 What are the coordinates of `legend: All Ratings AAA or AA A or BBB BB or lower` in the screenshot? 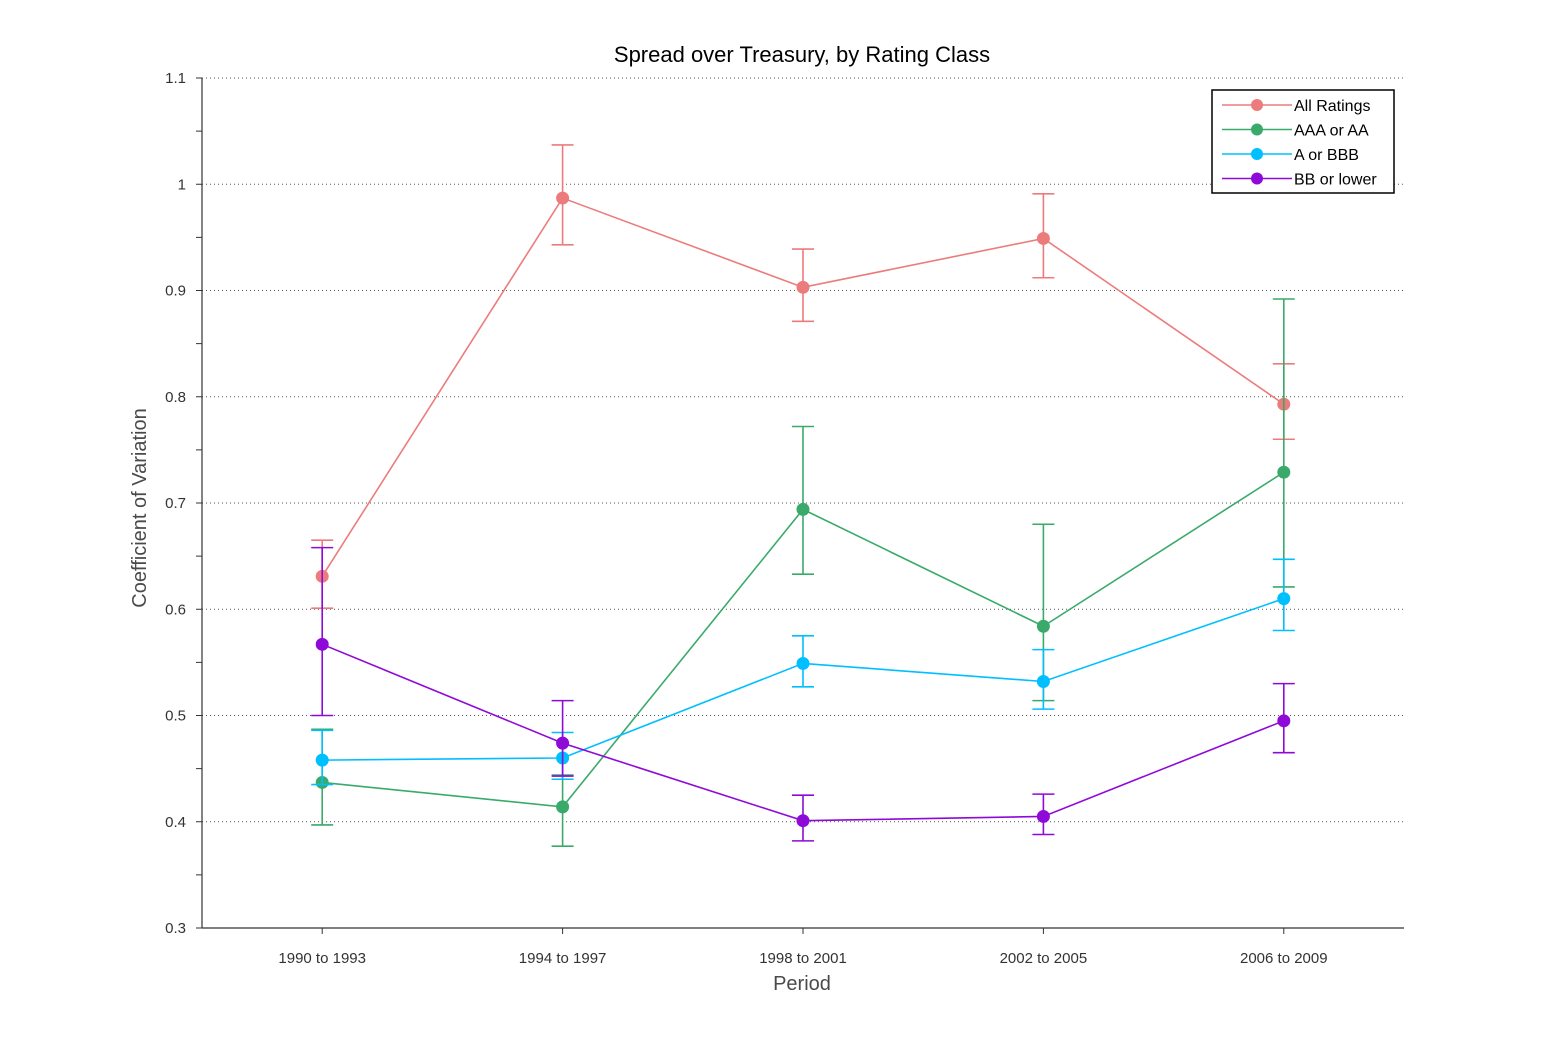 It's located at (1303, 141).